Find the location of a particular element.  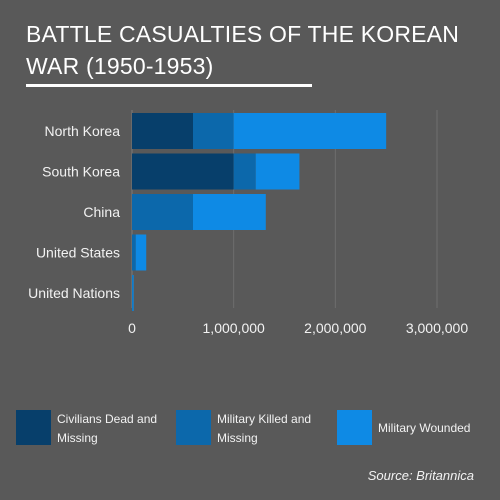

legend-swatch-military-killed is located at coordinates (193, 427).